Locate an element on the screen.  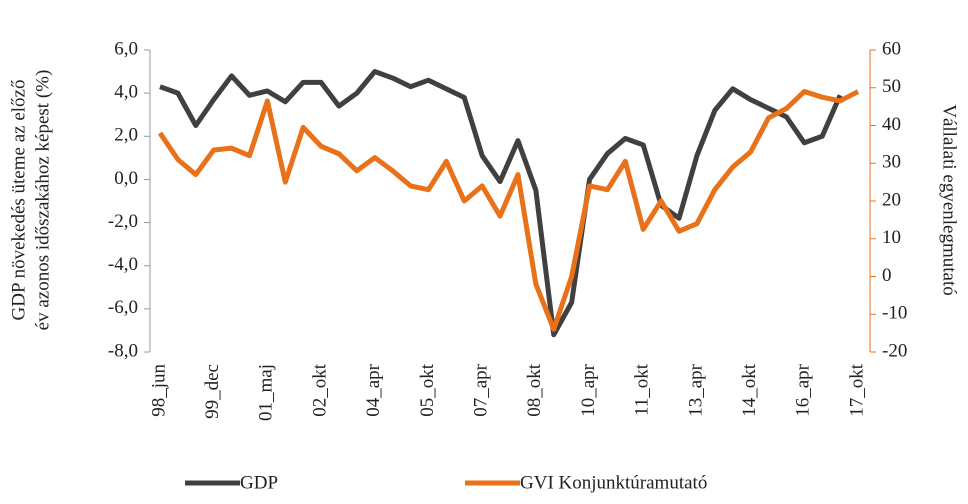
x-tick-label: 10_apr is located at coordinates (588, 389).